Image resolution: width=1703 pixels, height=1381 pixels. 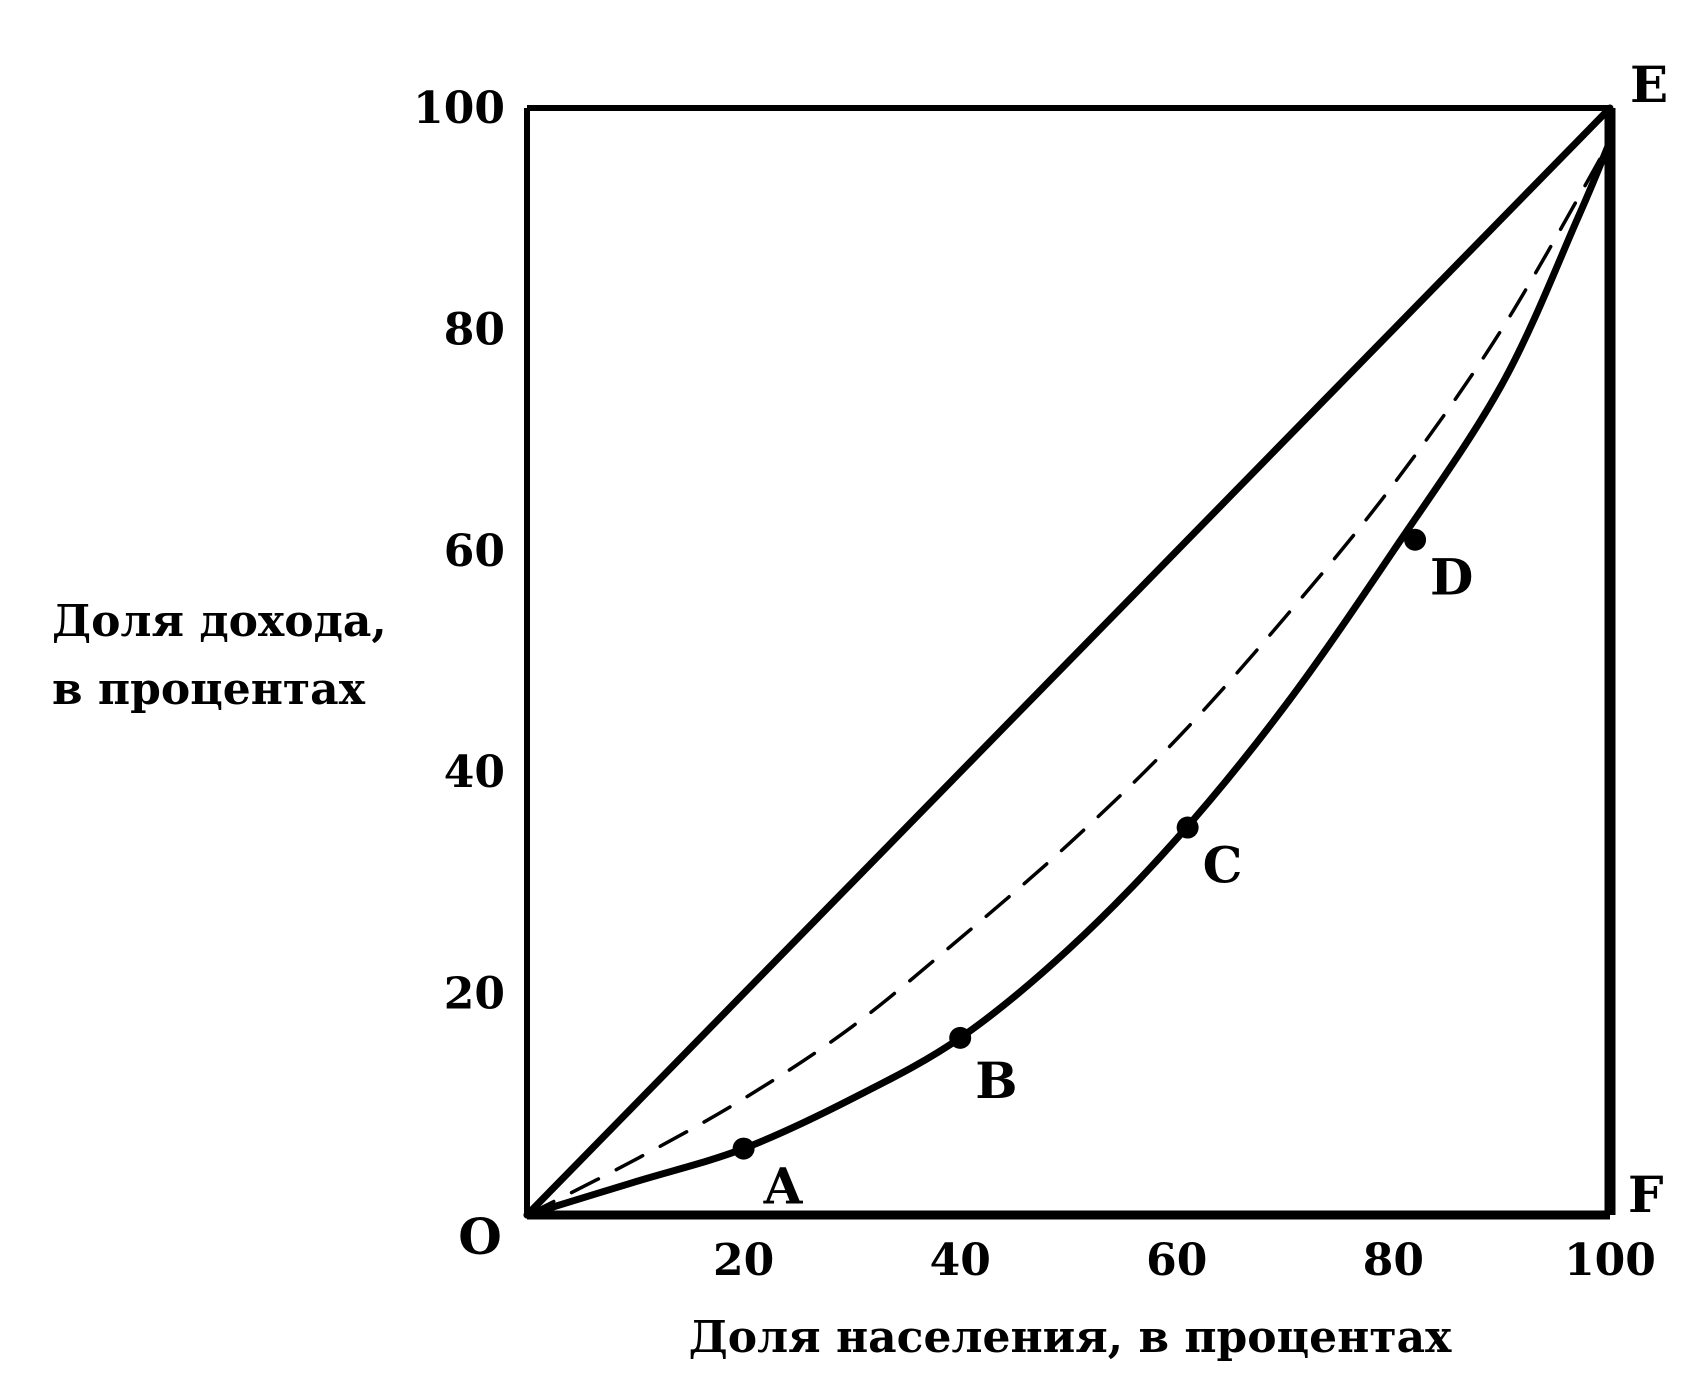 I want to click on x-tick-label: 20, so click(x=743, y=1260).